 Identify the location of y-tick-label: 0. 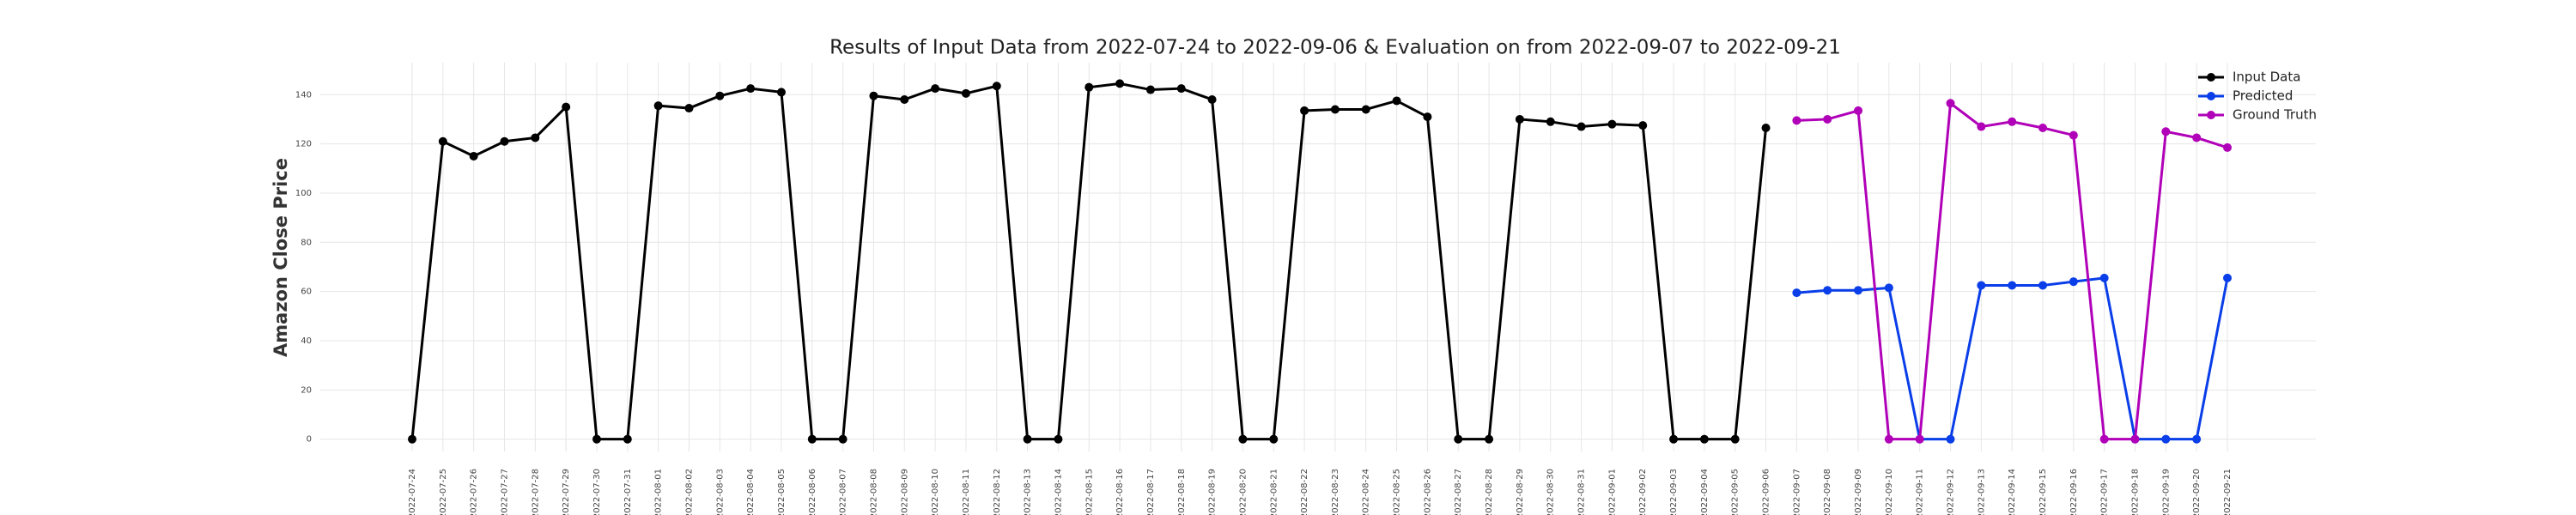
(310, 440).